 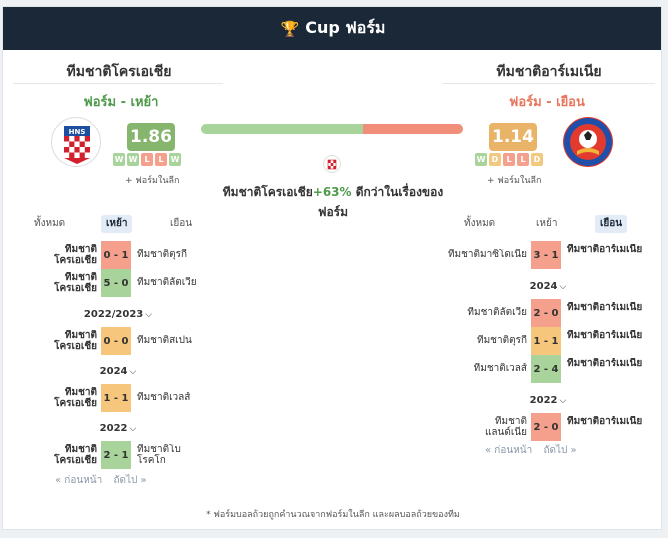 I want to click on croatia-crest-icon: HNS, so click(x=76, y=142).